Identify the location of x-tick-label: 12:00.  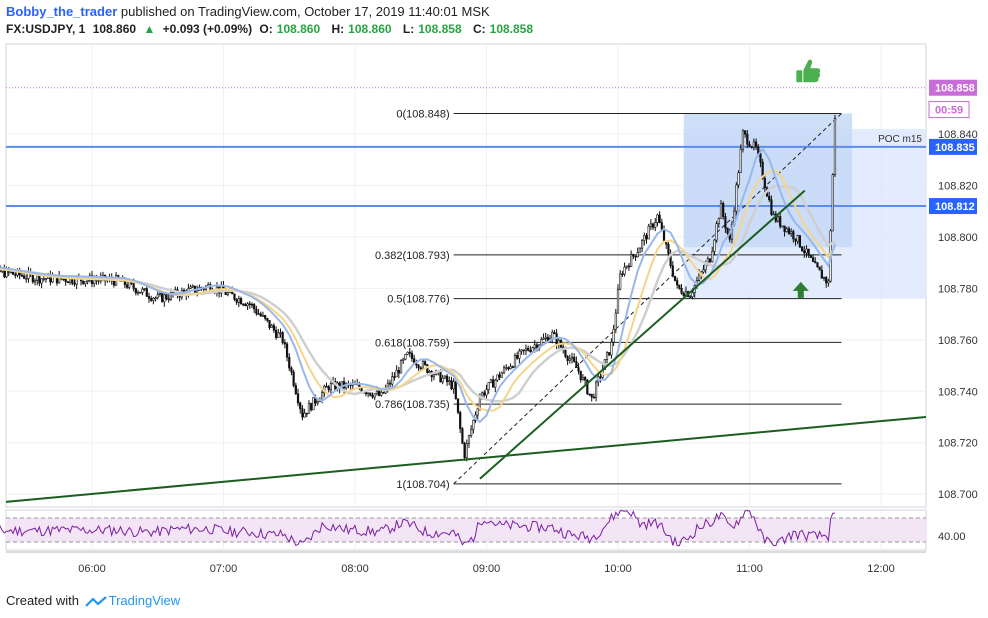
(881, 569).